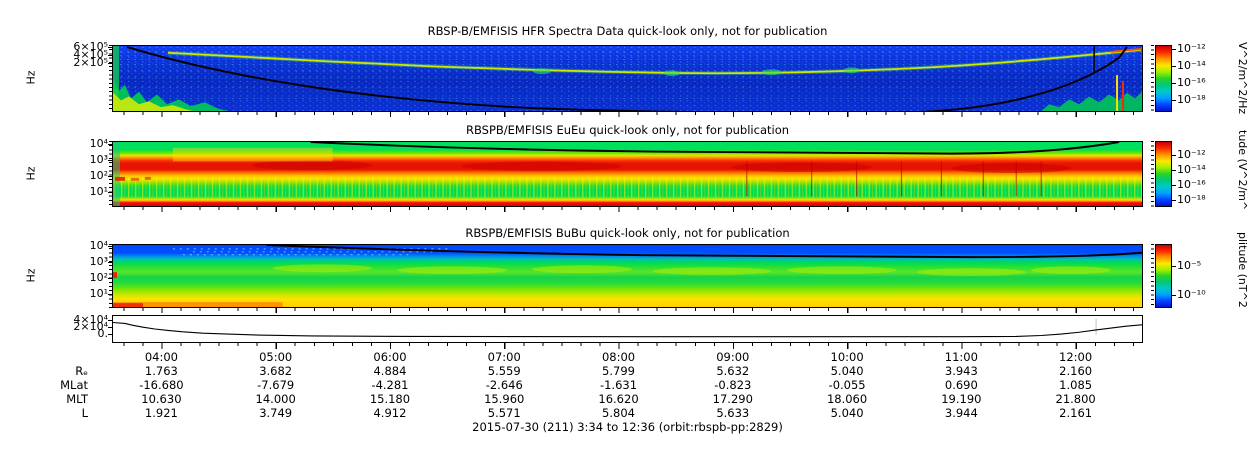  What do you see at coordinates (390, 413) in the screenshot?
I see `ephemeris-cell: 4.912` at bounding box center [390, 413].